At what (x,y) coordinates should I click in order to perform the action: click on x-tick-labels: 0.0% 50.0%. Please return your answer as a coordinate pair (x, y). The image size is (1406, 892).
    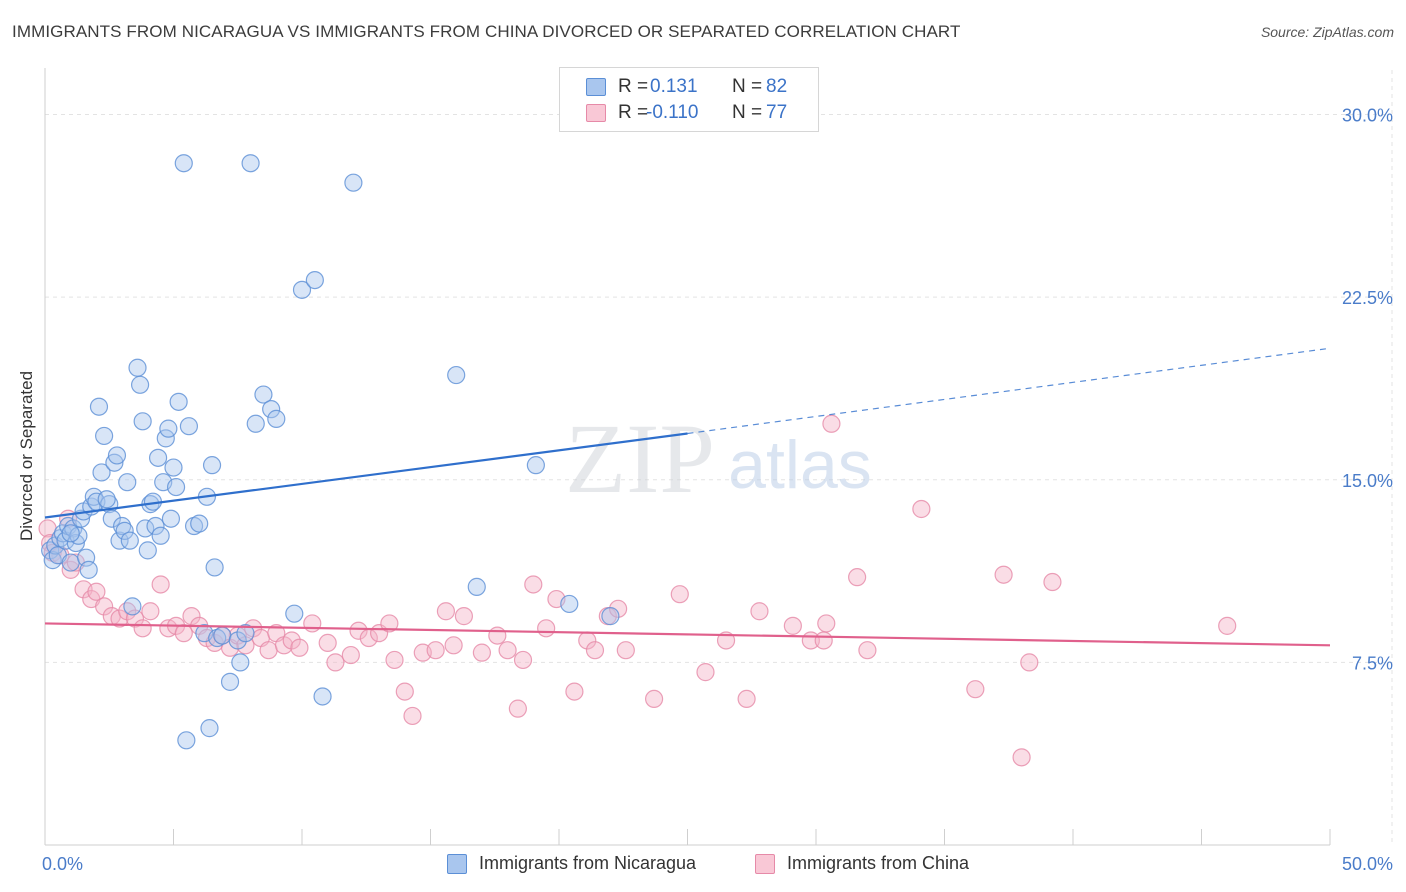
    Looking at the image, I should click on (717, 864).